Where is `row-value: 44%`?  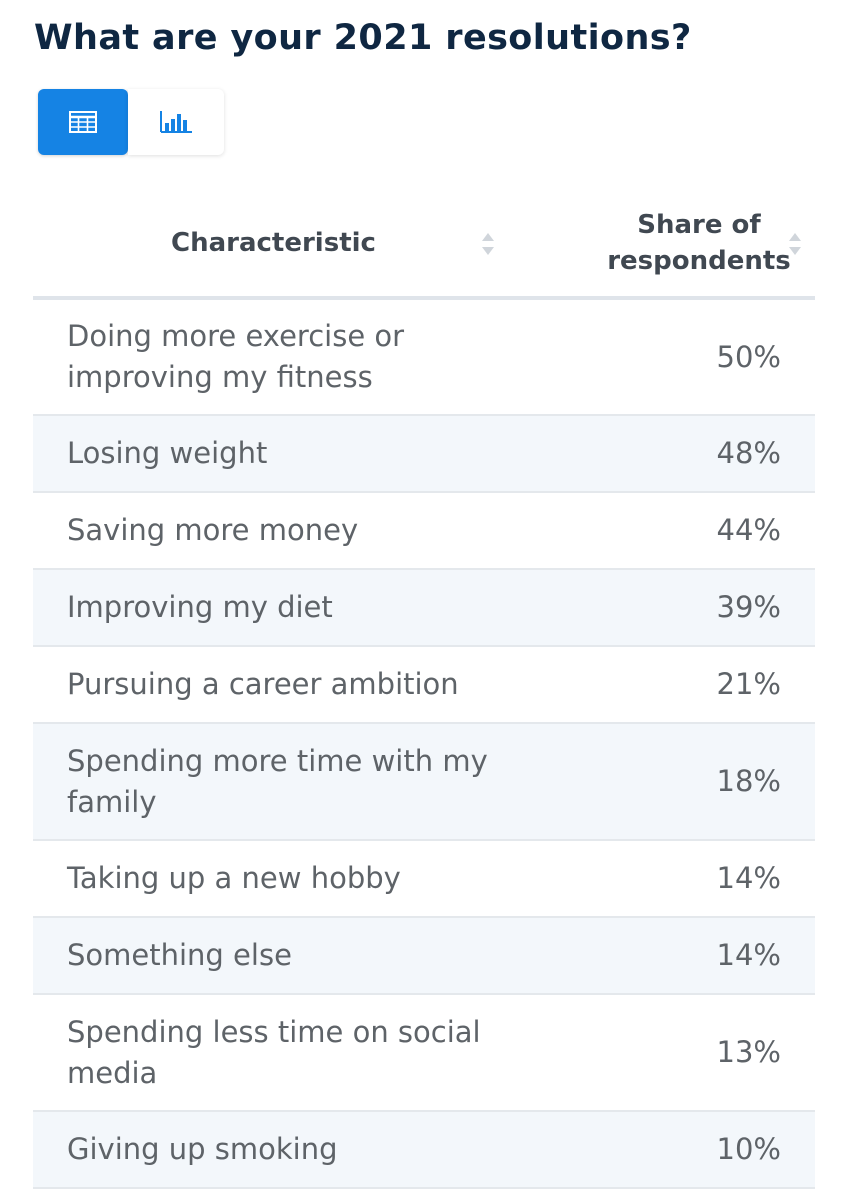 row-value: 44% is located at coordinates (679, 531).